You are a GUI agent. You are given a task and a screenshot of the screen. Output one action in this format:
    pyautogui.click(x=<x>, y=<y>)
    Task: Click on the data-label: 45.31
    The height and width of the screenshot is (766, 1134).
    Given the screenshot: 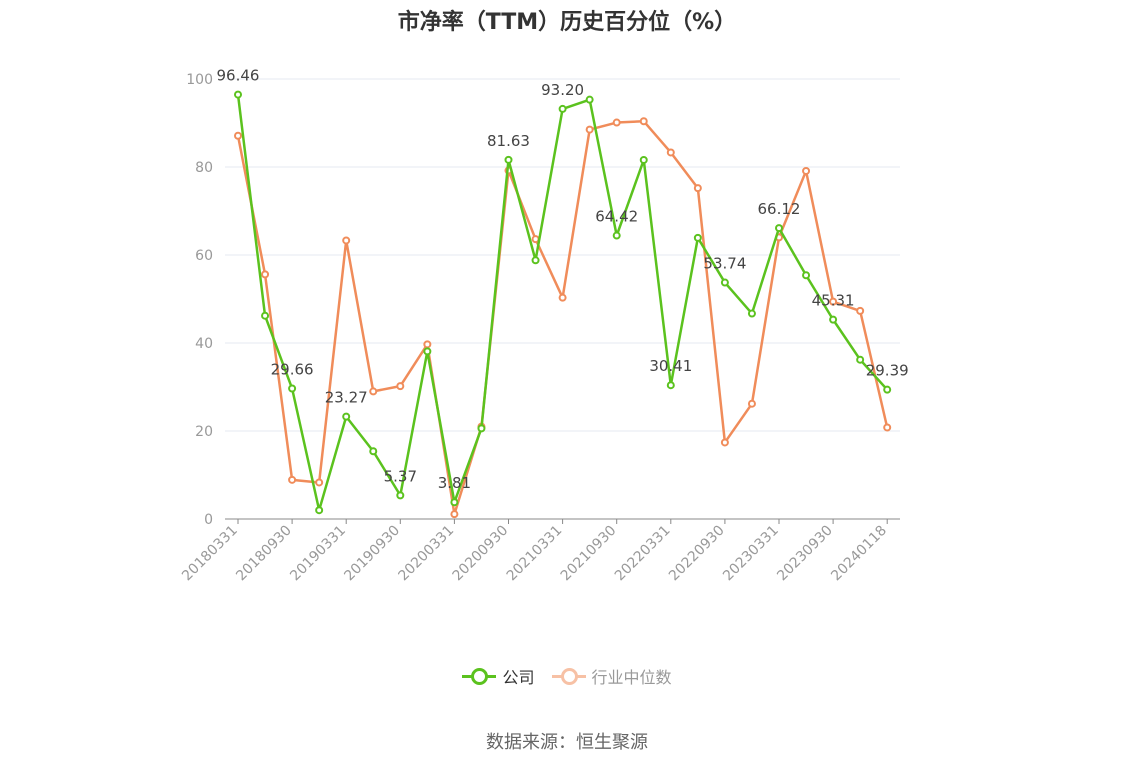 What is the action you would take?
    pyautogui.click(x=833, y=301)
    